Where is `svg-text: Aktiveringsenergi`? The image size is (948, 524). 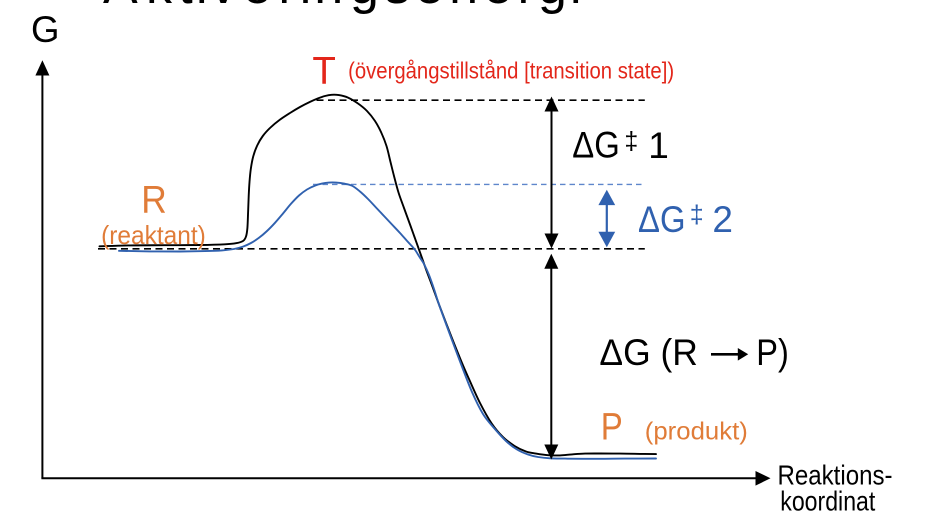 svg-text: Aktiveringsenergi is located at coordinates (342, 7).